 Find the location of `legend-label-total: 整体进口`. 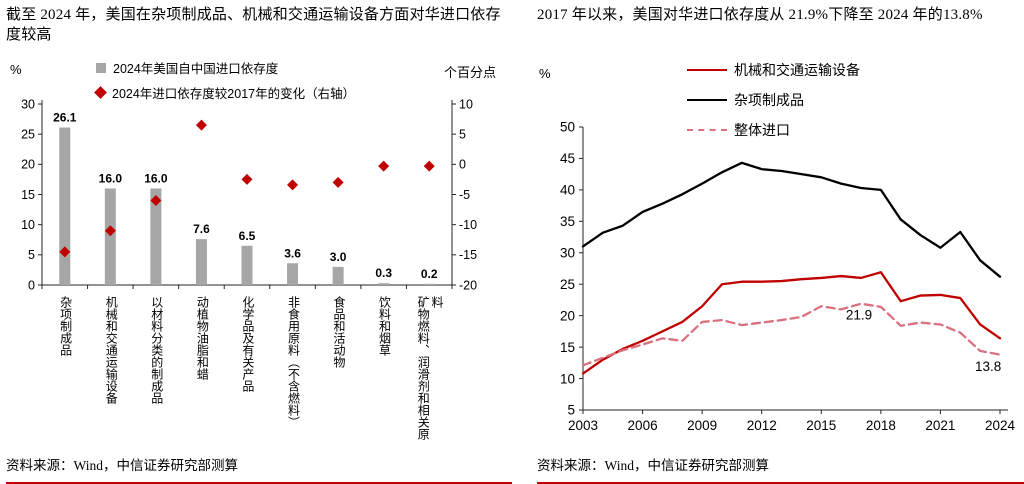

legend-label-total: 整体进口 is located at coordinates (762, 130).